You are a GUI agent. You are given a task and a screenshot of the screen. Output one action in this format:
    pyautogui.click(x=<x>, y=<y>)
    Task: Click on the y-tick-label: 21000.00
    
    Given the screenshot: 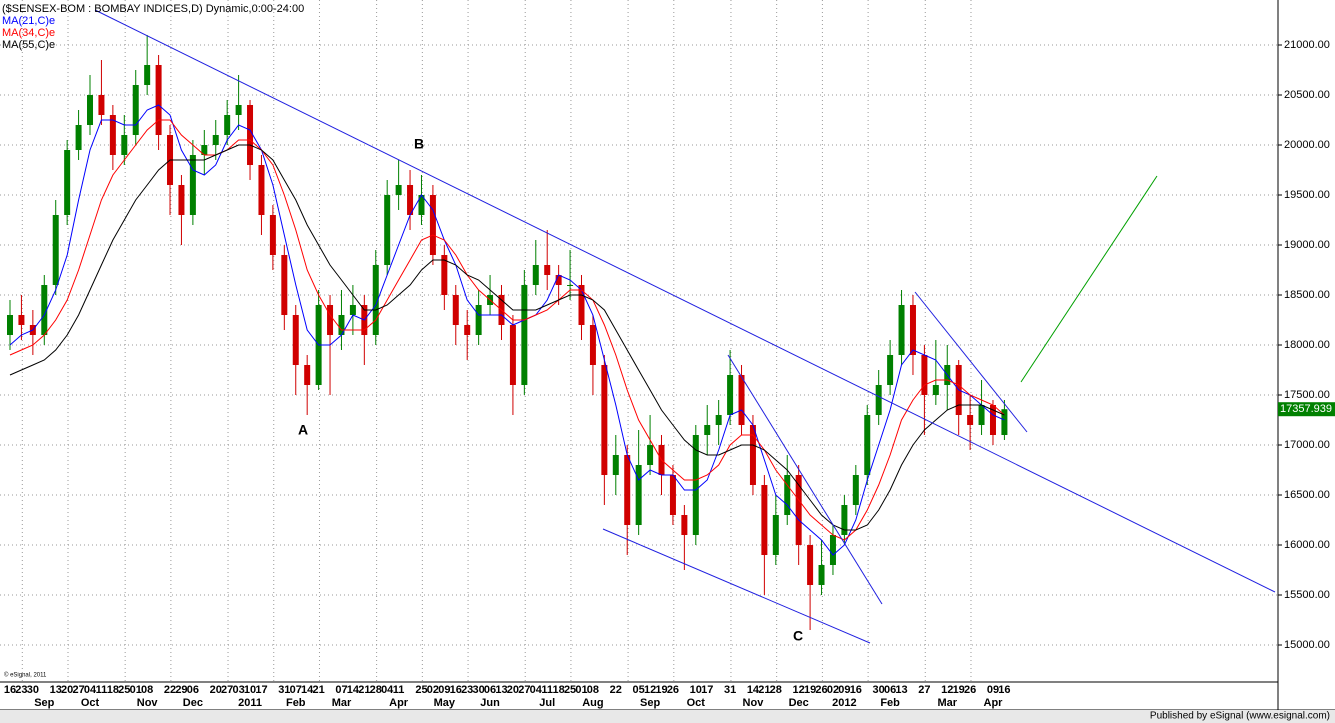 What is the action you would take?
    pyautogui.click(x=1307, y=45)
    